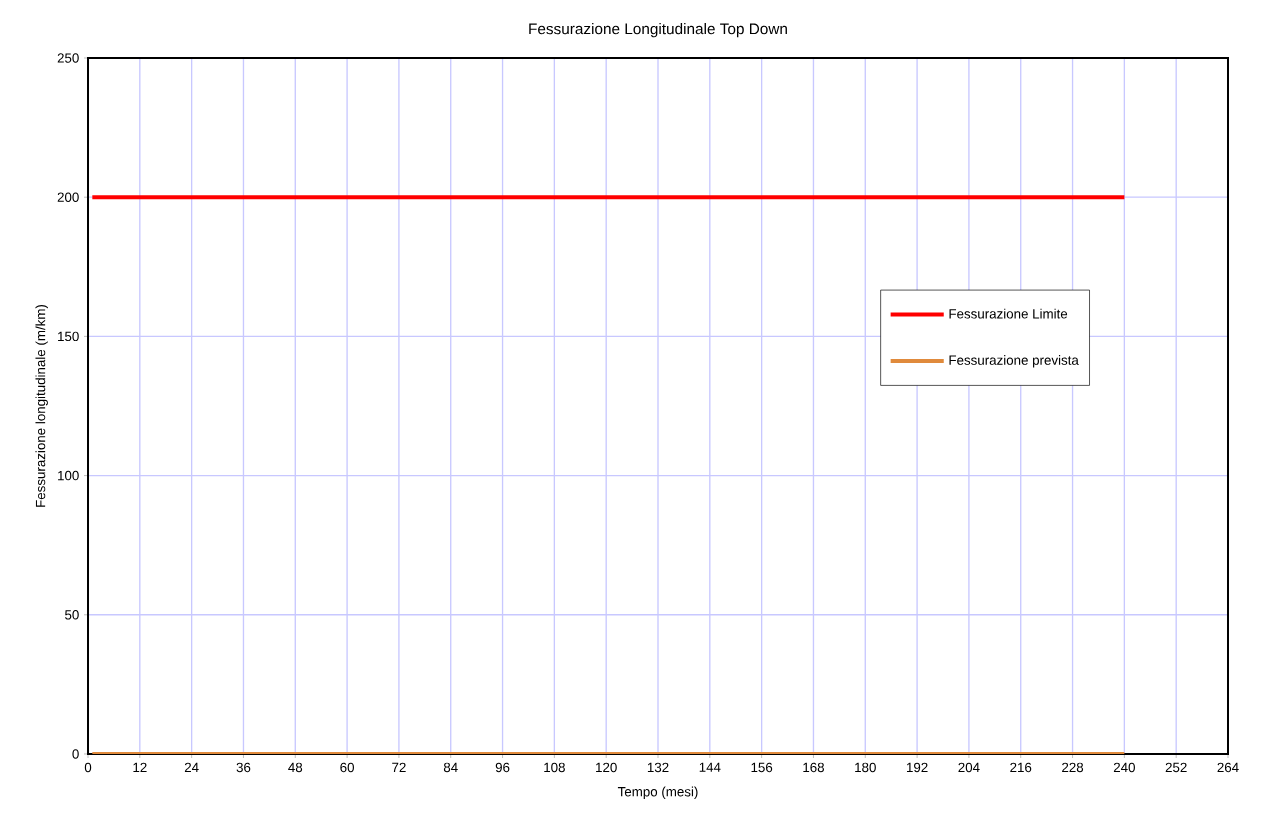 This screenshot has height=832, width=1265. Describe the element at coordinates (399, 767) in the screenshot. I see `x-tick-label: 72` at that location.